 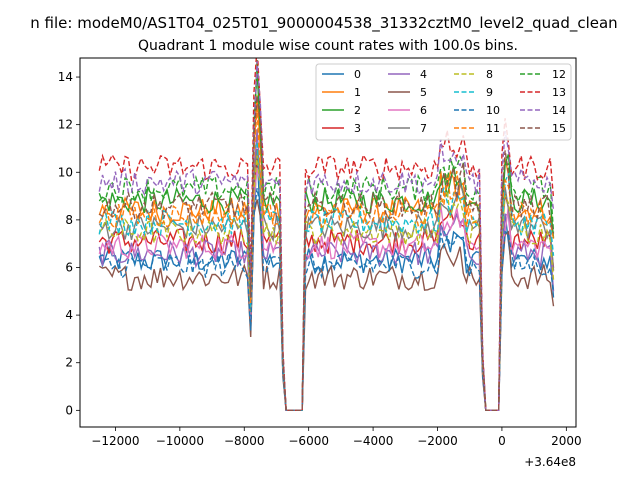 I want to click on legend-label-3: 3, so click(x=357, y=128).